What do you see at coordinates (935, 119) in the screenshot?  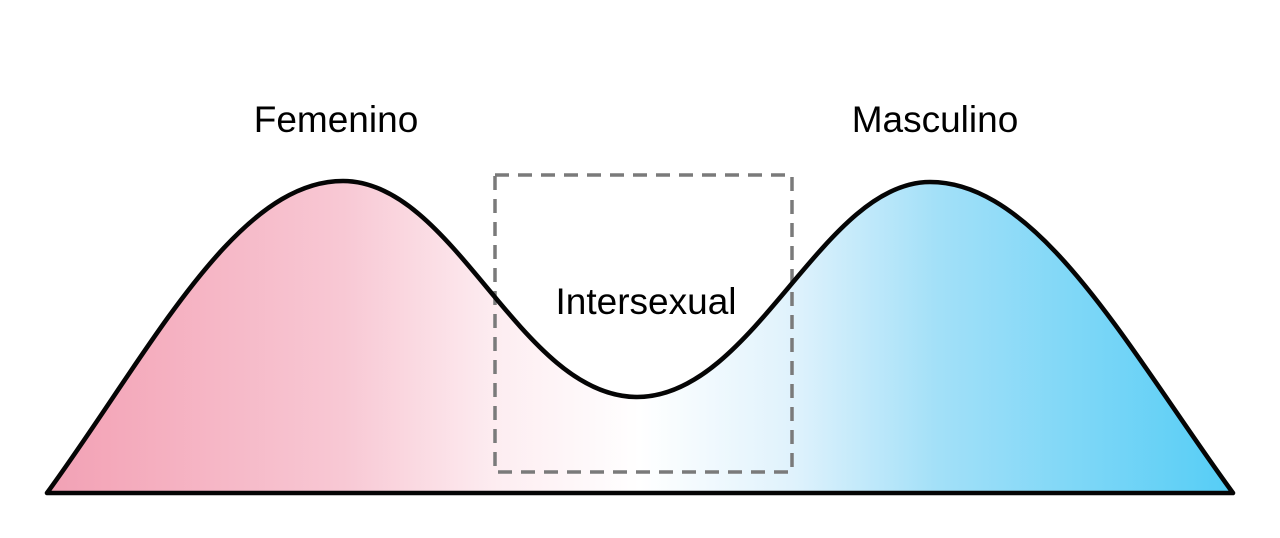 I see `male-label: Masculino` at bounding box center [935, 119].